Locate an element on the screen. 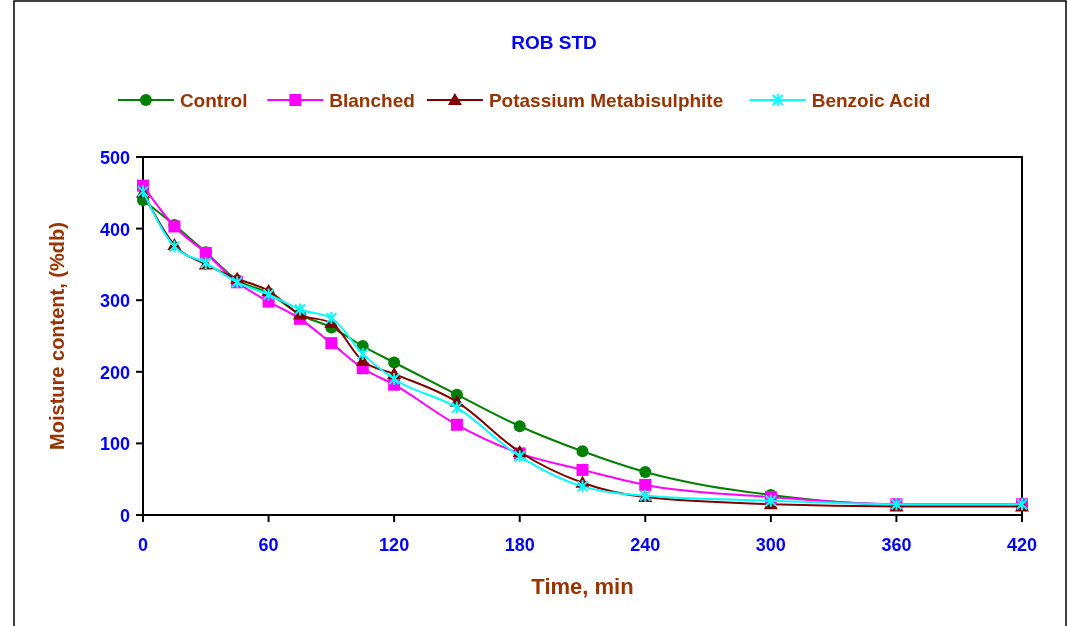 The height and width of the screenshot is (626, 1068). x-tick-label: 360 is located at coordinates (896, 545).